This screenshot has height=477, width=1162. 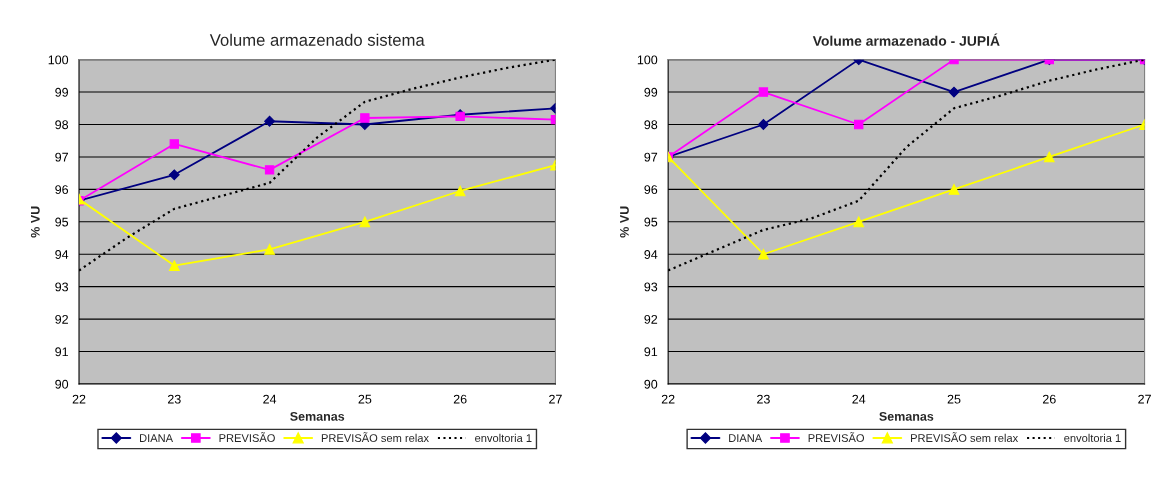 What do you see at coordinates (906, 39) in the screenshot?
I see `chart-title: Volume armazenado - JUPIÁ` at bounding box center [906, 39].